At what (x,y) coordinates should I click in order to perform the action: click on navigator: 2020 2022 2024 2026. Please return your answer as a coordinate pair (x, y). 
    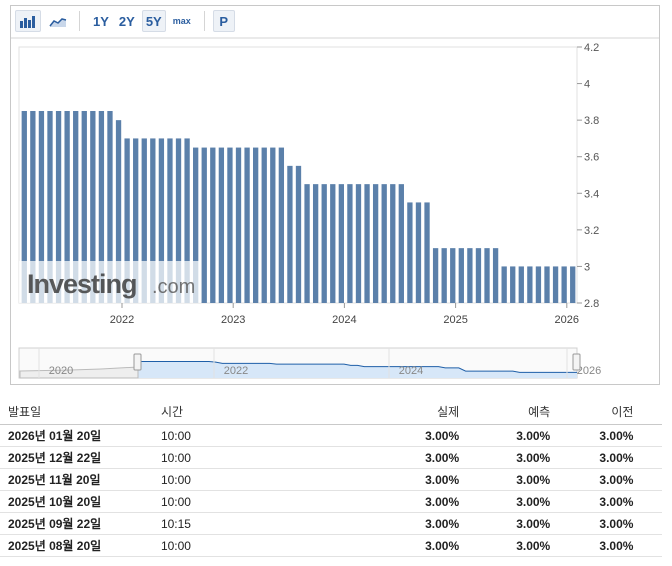
    Looking at the image, I should click on (309, 363).